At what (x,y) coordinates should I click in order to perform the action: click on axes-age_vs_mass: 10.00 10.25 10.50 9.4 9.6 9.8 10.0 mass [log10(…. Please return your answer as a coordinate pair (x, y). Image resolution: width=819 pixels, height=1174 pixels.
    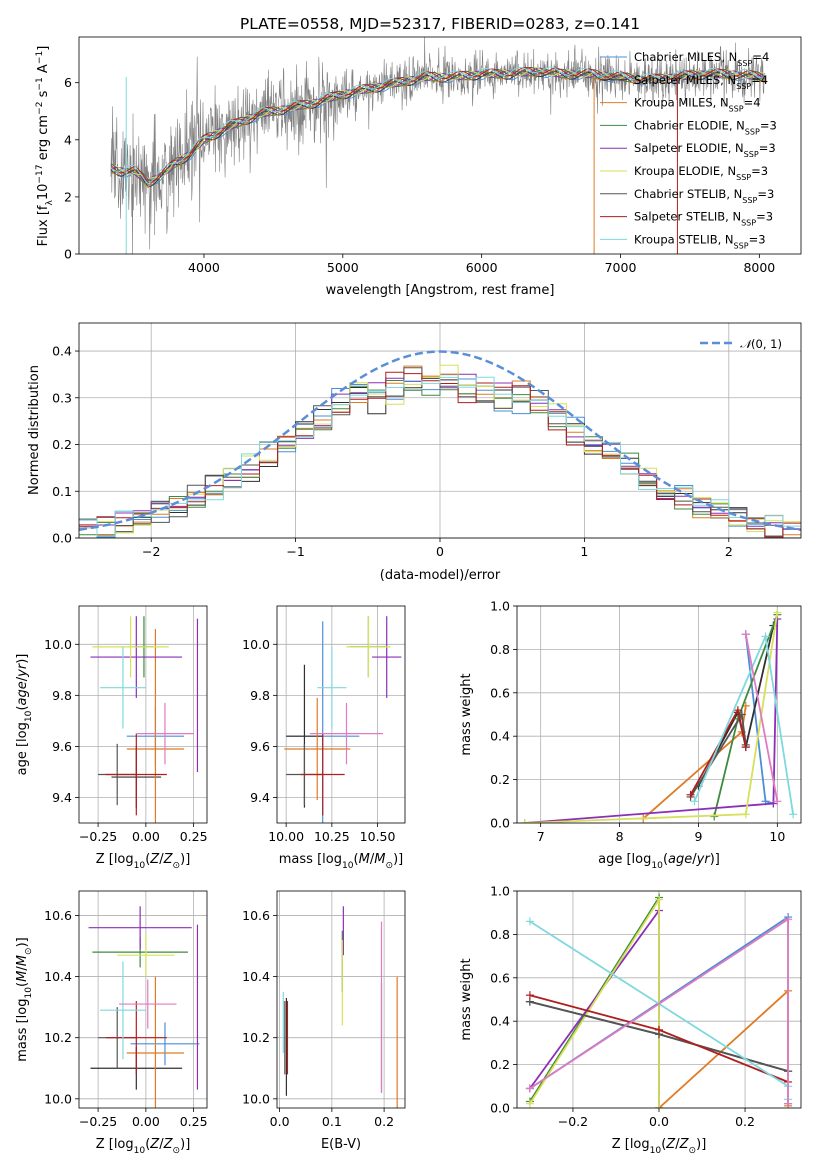
    Looking at the image, I should click on (324, 738).